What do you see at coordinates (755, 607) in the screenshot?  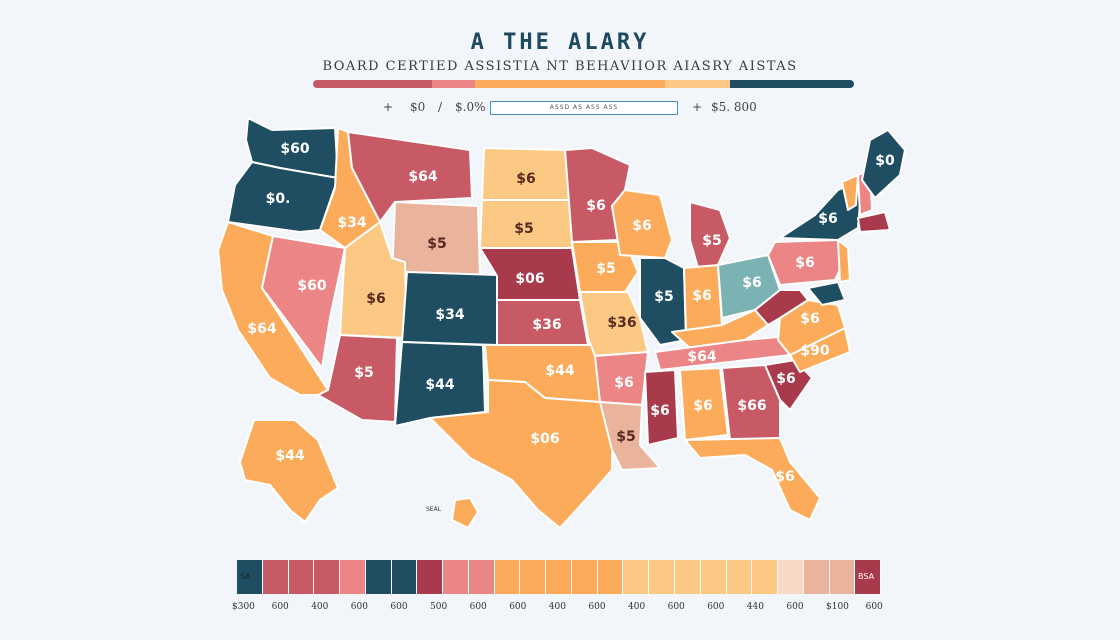 I see `legend-tick-label: 440` at bounding box center [755, 607].